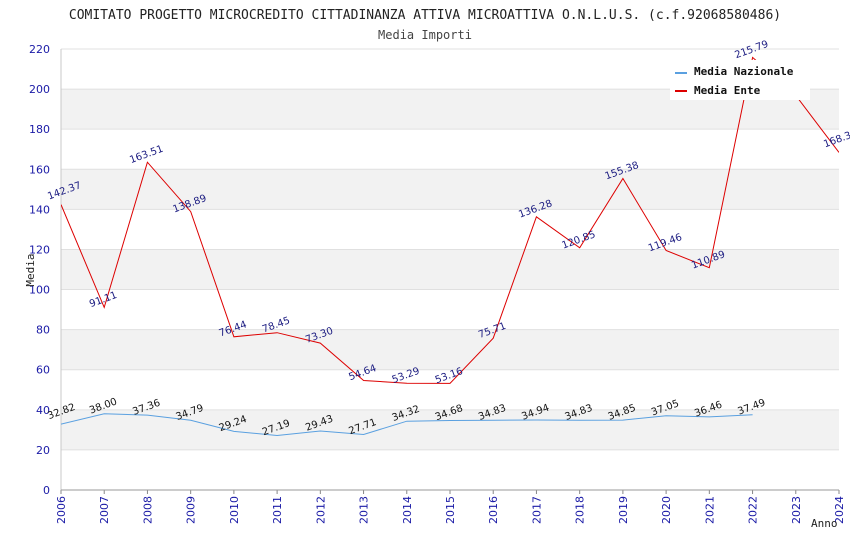  I want to click on y-tick-label: 0, so click(46, 490).